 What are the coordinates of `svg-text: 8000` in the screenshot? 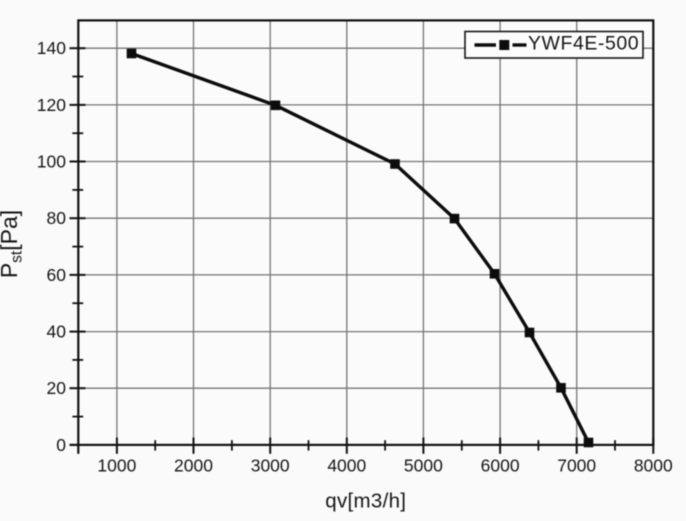 It's located at (653, 466).